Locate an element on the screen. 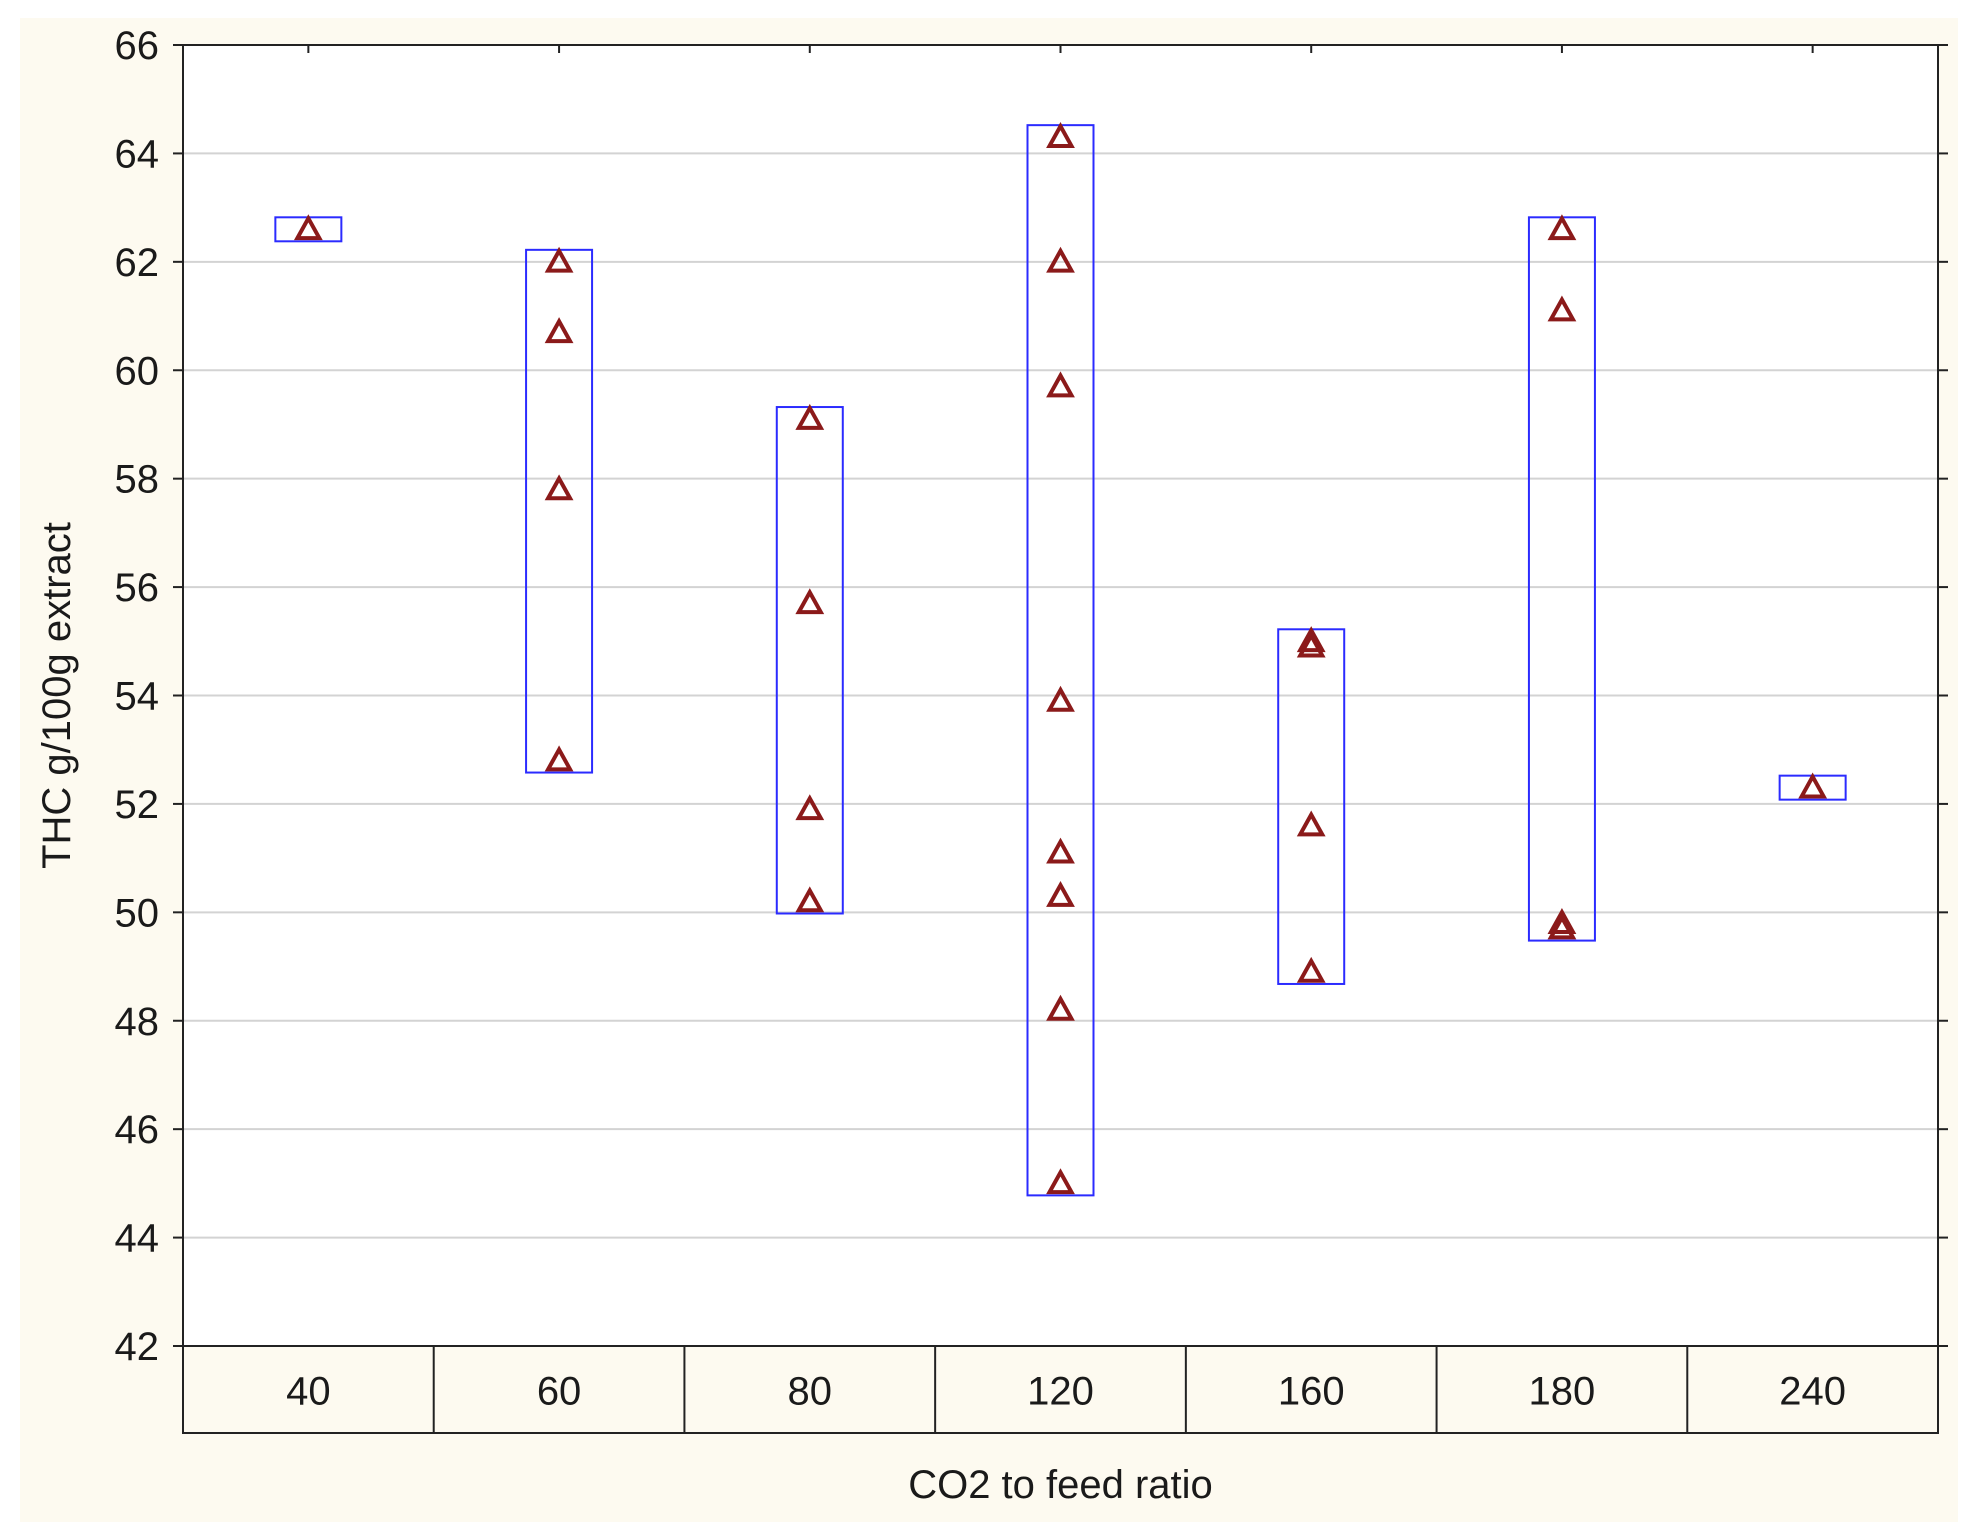 The image size is (1971, 1540). x-tick-label: 240 is located at coordinates (1812, 1392).